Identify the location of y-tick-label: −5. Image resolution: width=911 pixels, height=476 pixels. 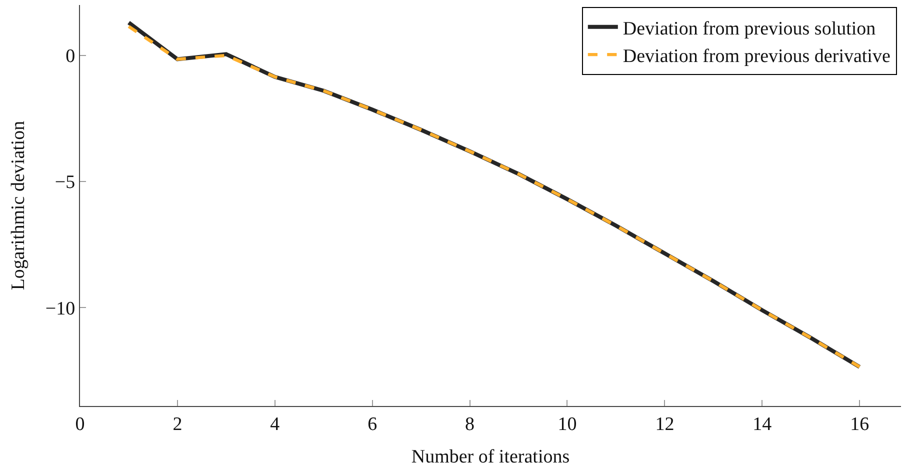
(65, 183).